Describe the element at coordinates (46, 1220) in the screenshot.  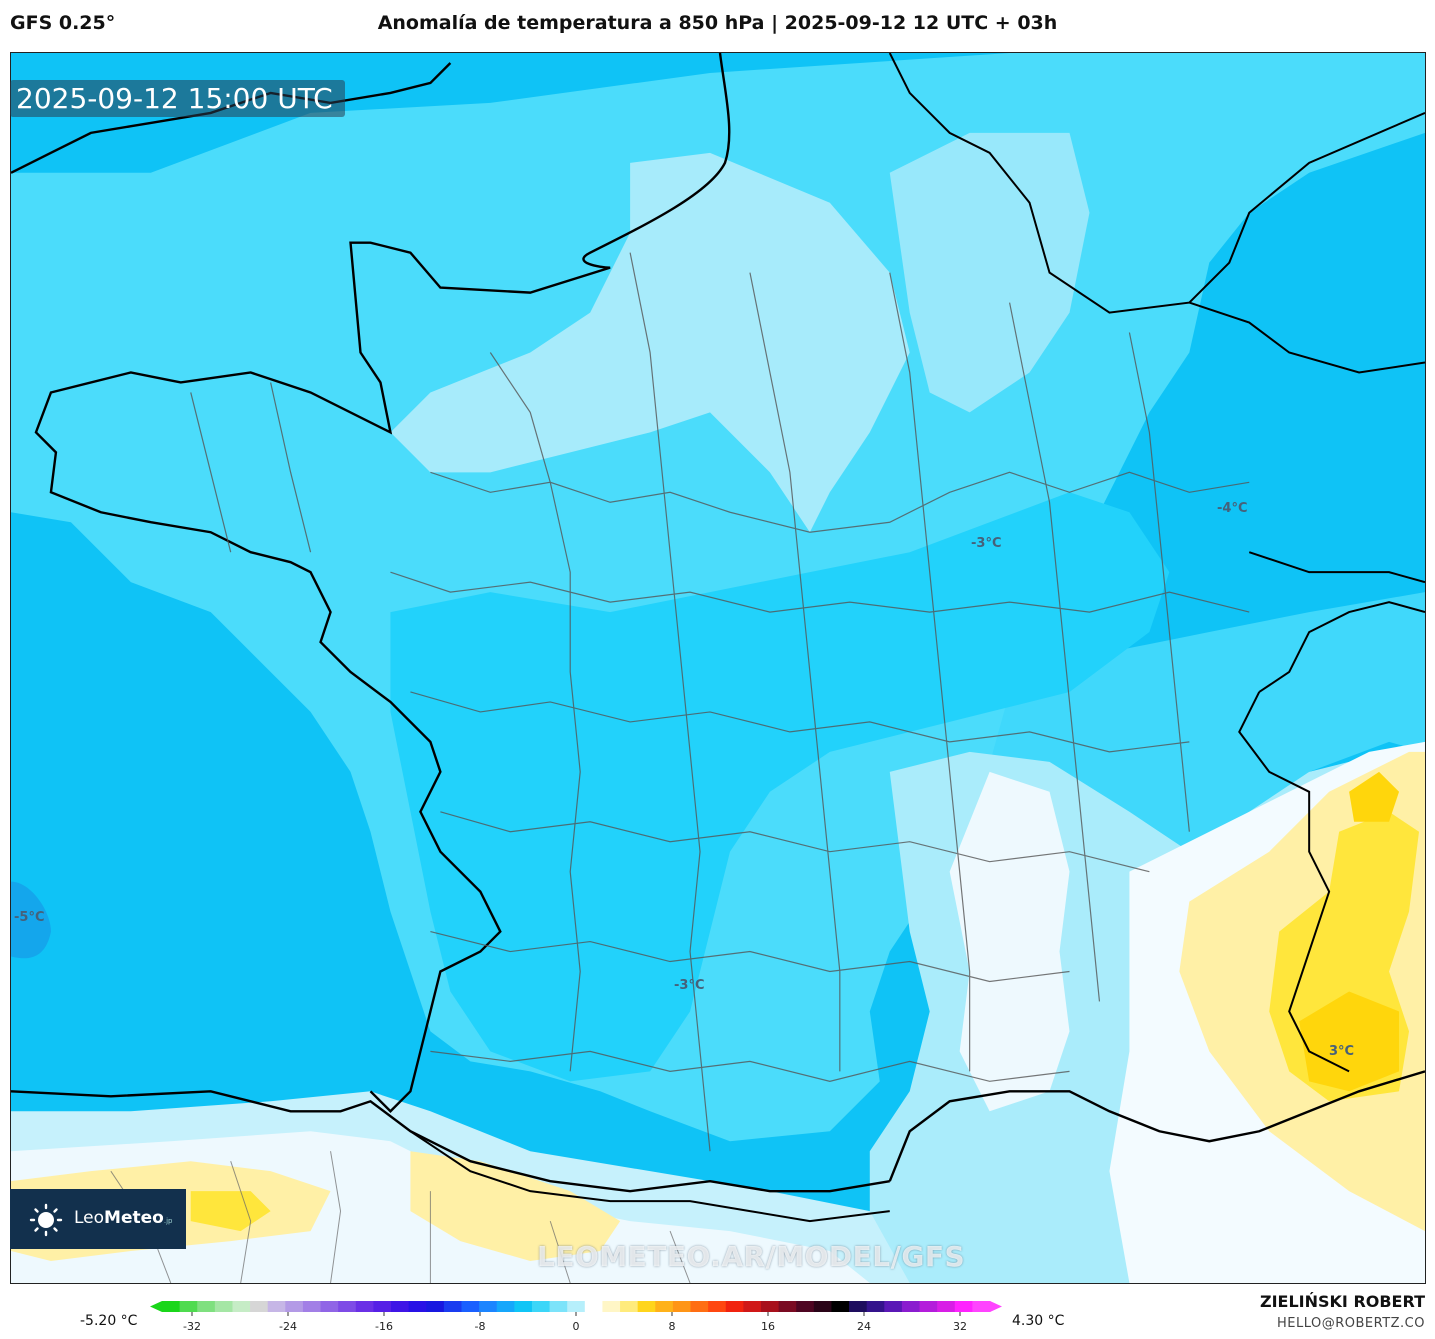
I see `sun-icon` at that location.